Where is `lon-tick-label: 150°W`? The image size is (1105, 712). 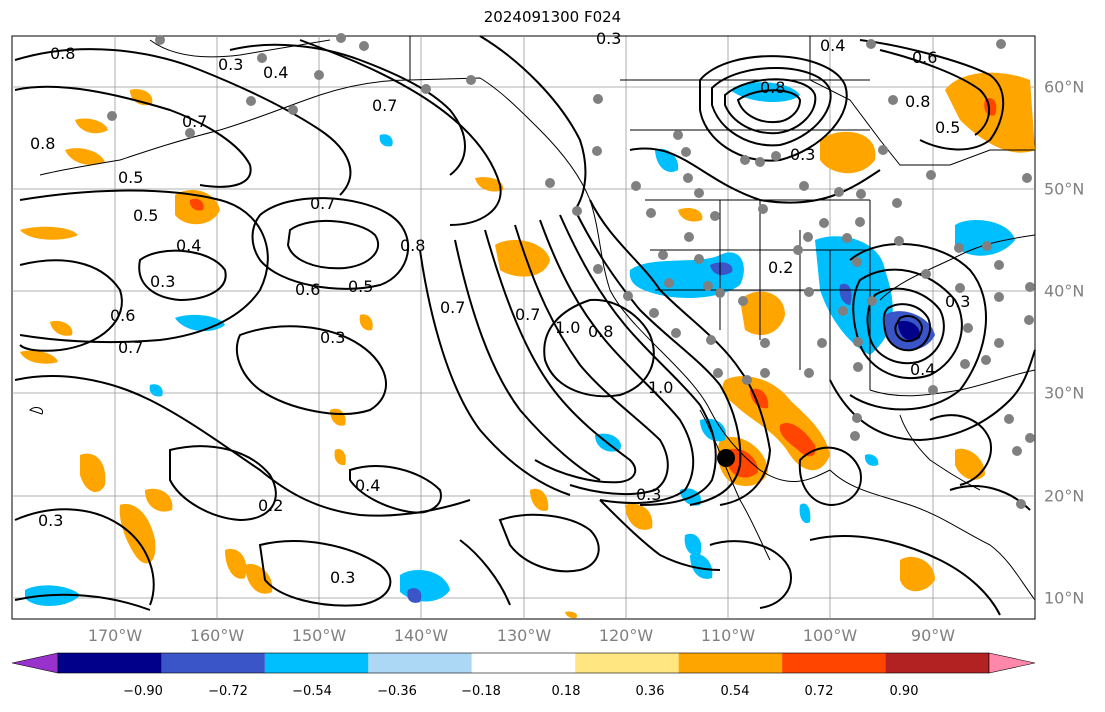
lon-tick-label: 150°W is located at coordinates (319, 635).